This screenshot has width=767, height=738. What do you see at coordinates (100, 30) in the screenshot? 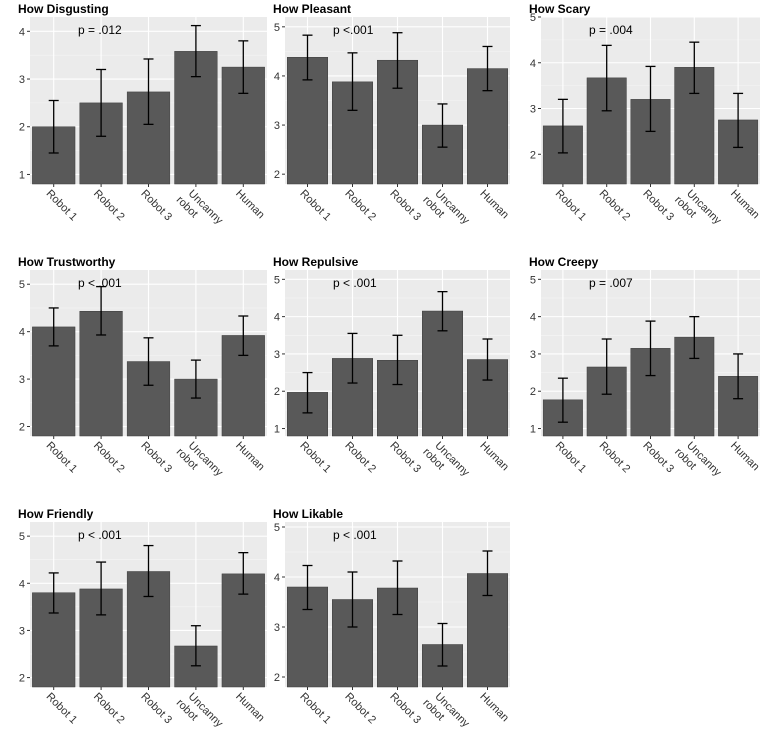
I see `p-value-annotation: p = .012` at bounding box center [100, 30].